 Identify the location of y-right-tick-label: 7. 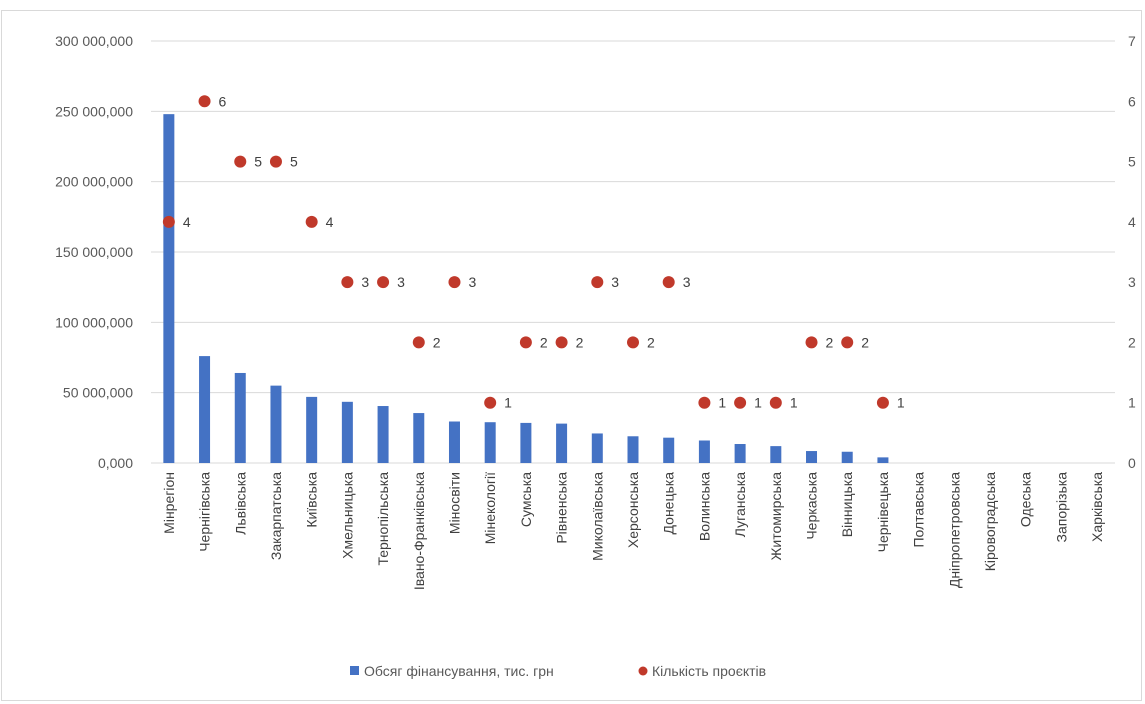
(1132, 41).